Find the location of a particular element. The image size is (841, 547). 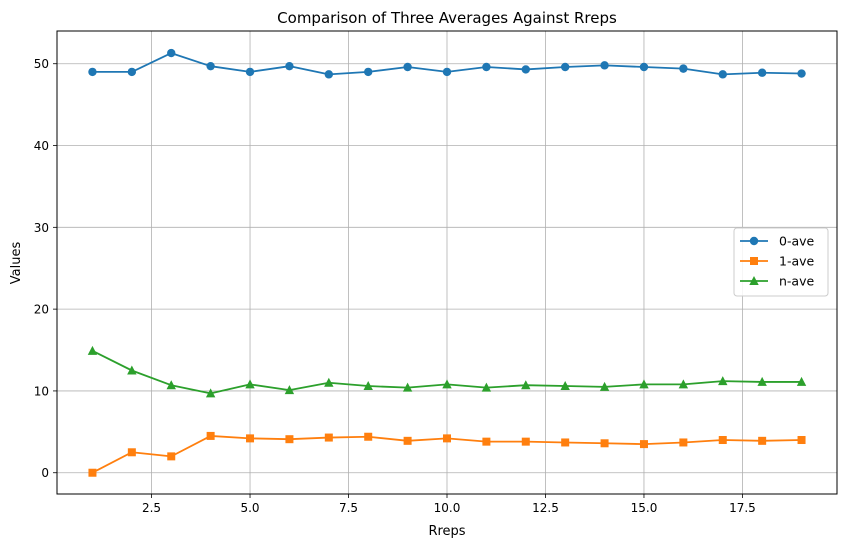

series-1-ave is located at coordinates (447, 454).